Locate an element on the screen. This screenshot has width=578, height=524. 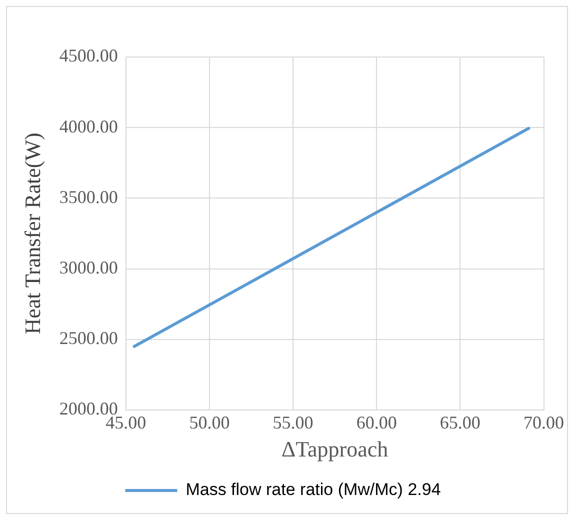
legend-label: Mass flow rate ratio (Mw/Mc) 2.94 is located at coordinates (313, 490).